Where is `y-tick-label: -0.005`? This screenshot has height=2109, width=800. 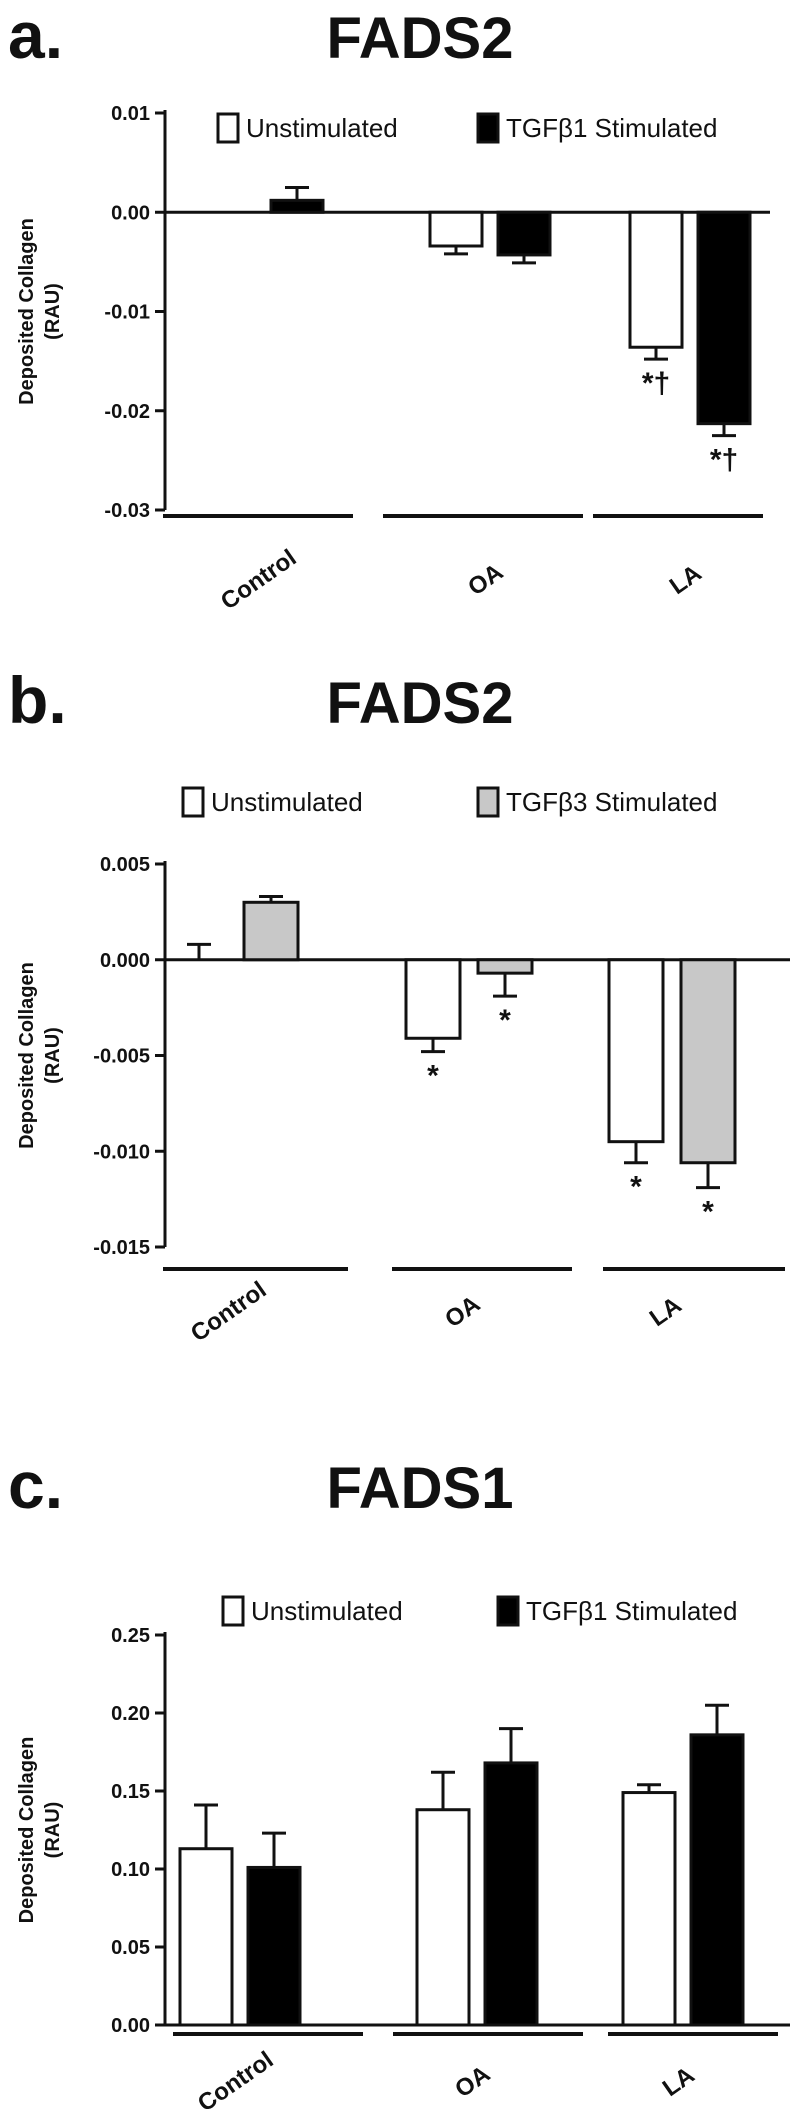 y-tick-label: -0.005 is located at coordinates (121, 1057).